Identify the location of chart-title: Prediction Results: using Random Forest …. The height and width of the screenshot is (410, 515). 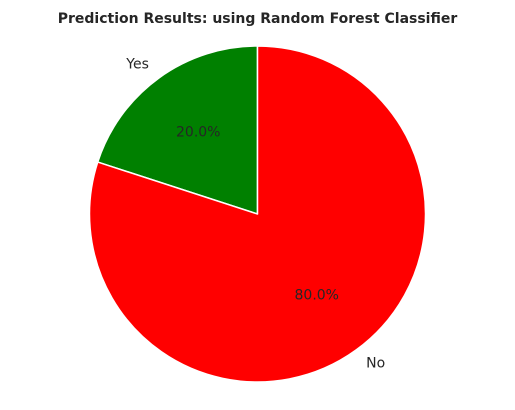
(258, 19).